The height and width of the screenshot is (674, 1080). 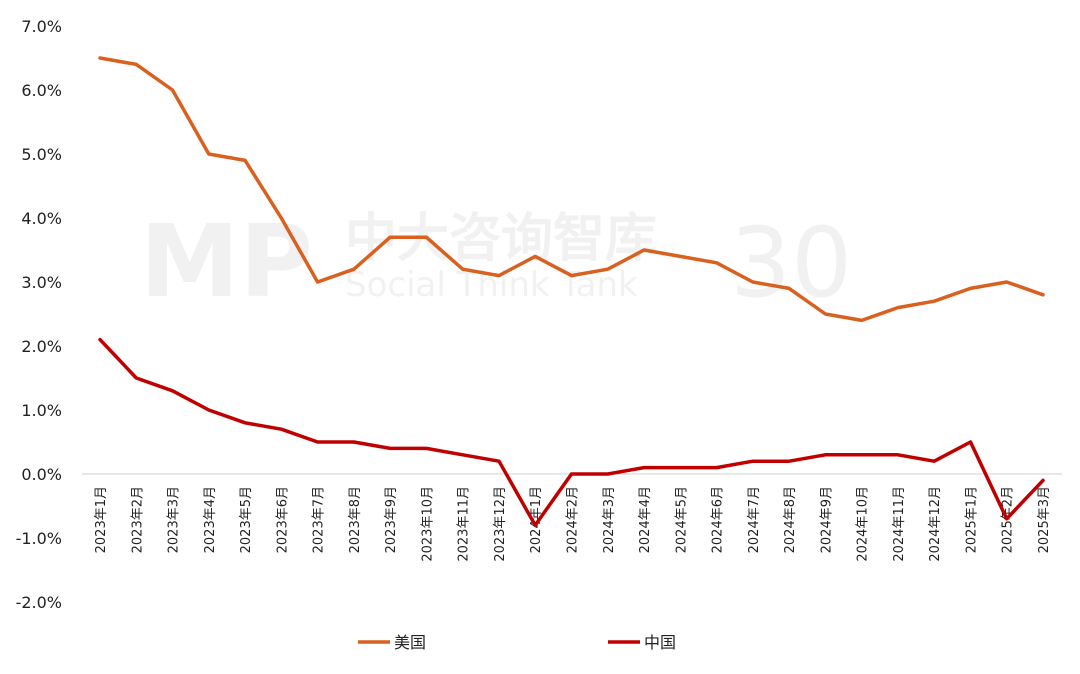 What do you see at coordinates (826, 519) in the screenshot?
I see `x-tick-label: 2024年9月` at bounding box center [826, 519].